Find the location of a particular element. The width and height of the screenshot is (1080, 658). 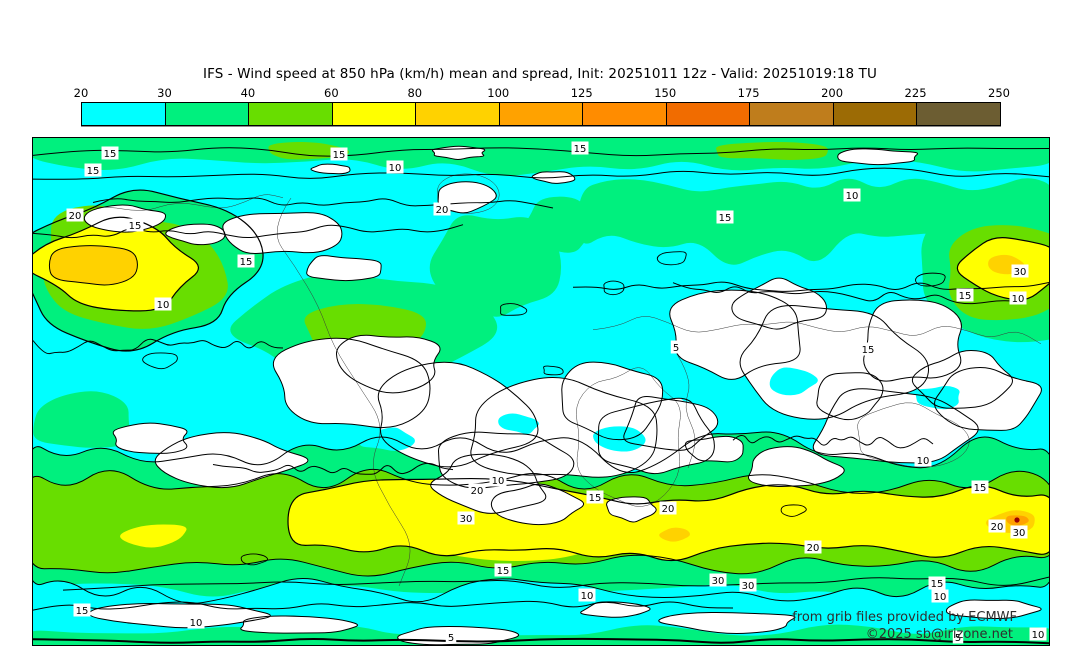

colorbar-tick: 60 is located at coordinates (331, 93).